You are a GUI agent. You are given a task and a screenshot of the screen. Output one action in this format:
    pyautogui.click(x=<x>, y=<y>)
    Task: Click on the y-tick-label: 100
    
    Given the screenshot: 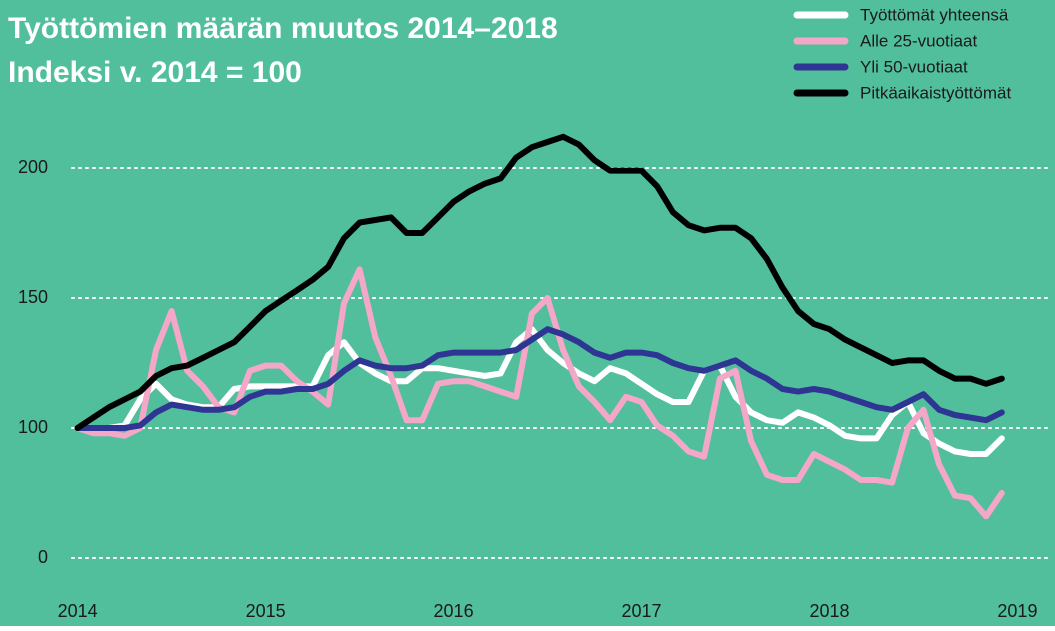 What is the action you would take?
    pyautogui.click(x=33, y=427)
    